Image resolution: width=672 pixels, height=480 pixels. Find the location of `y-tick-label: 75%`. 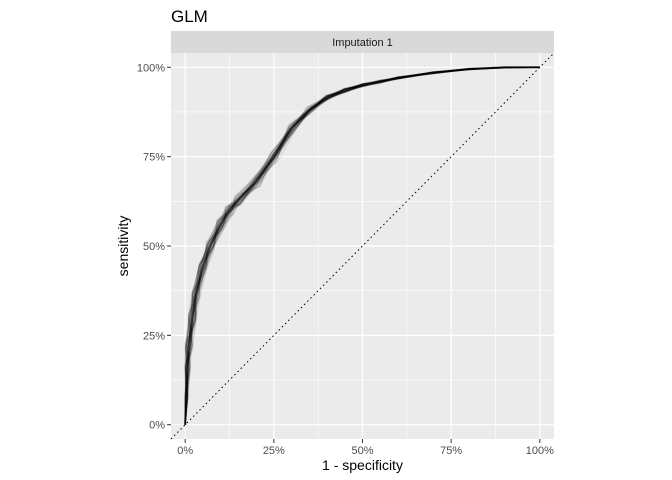

y-tick-label: 75% is located at coordinates (154, 158).